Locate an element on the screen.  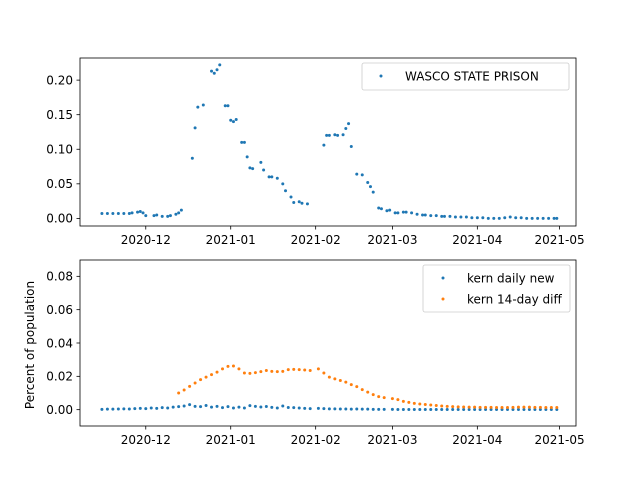
legend-label-wasco: WASCO STATE PRISON is located at coordinates (472, 77).